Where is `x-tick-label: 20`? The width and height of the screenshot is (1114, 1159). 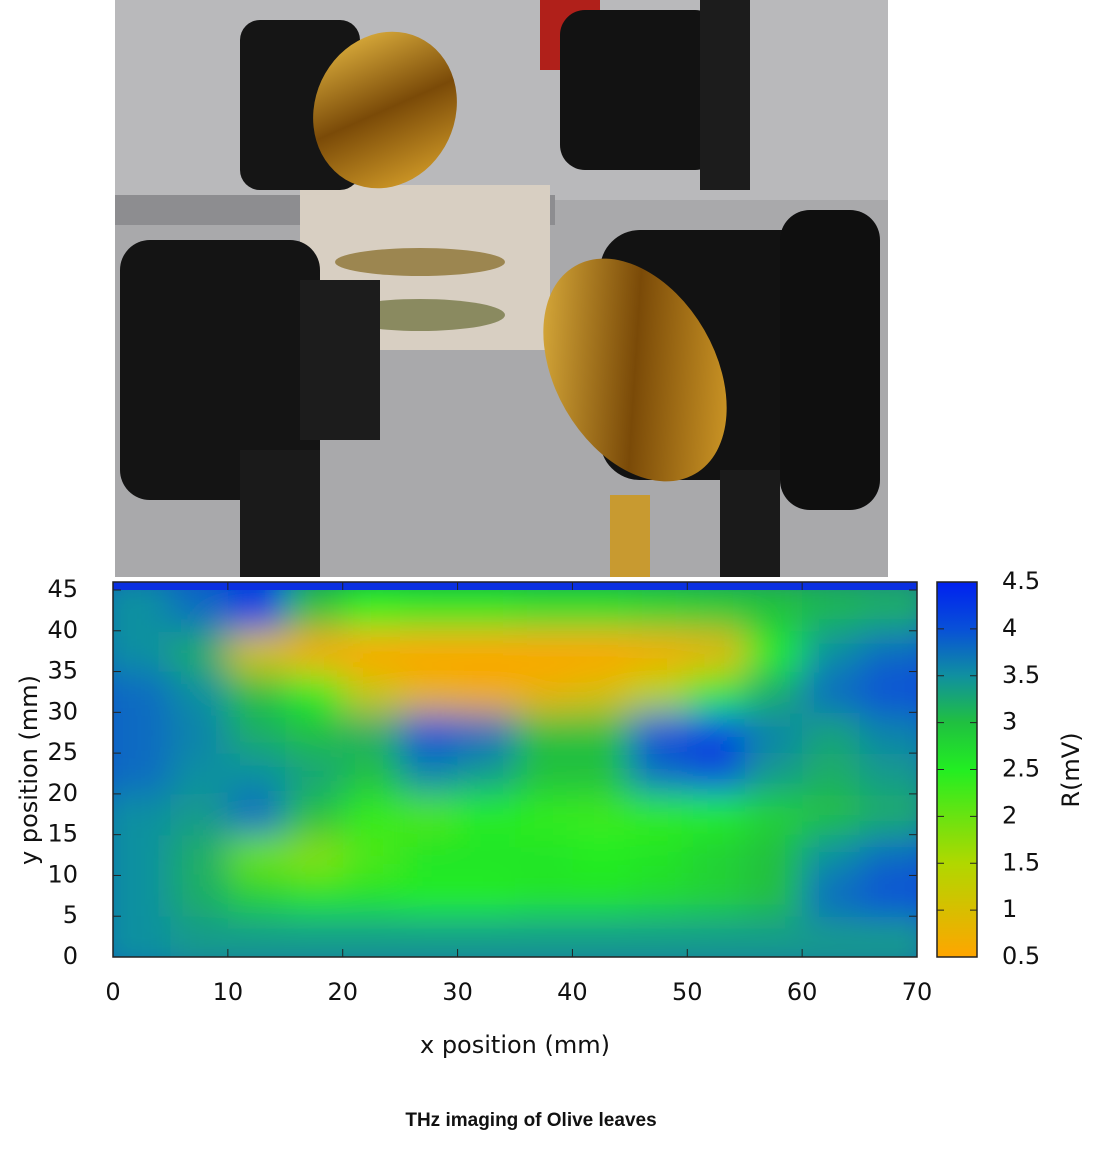 x-tick-label: 20 is located at coordinates (342, 992).